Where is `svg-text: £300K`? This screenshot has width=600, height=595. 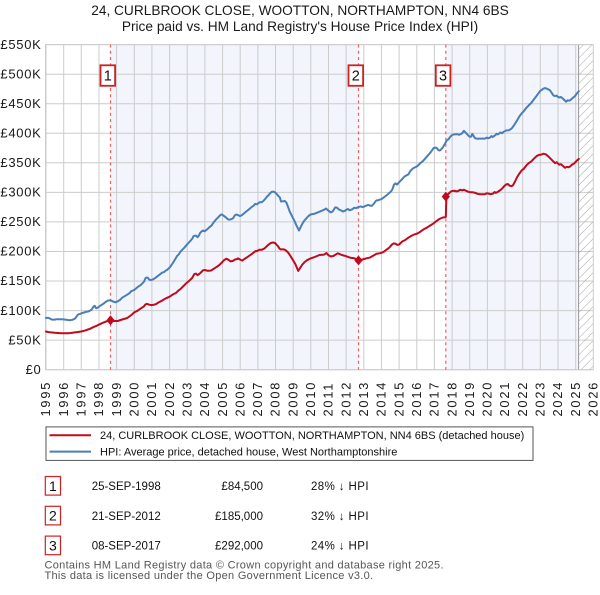 svg-text: £300K is located at coordinates (20, 192).